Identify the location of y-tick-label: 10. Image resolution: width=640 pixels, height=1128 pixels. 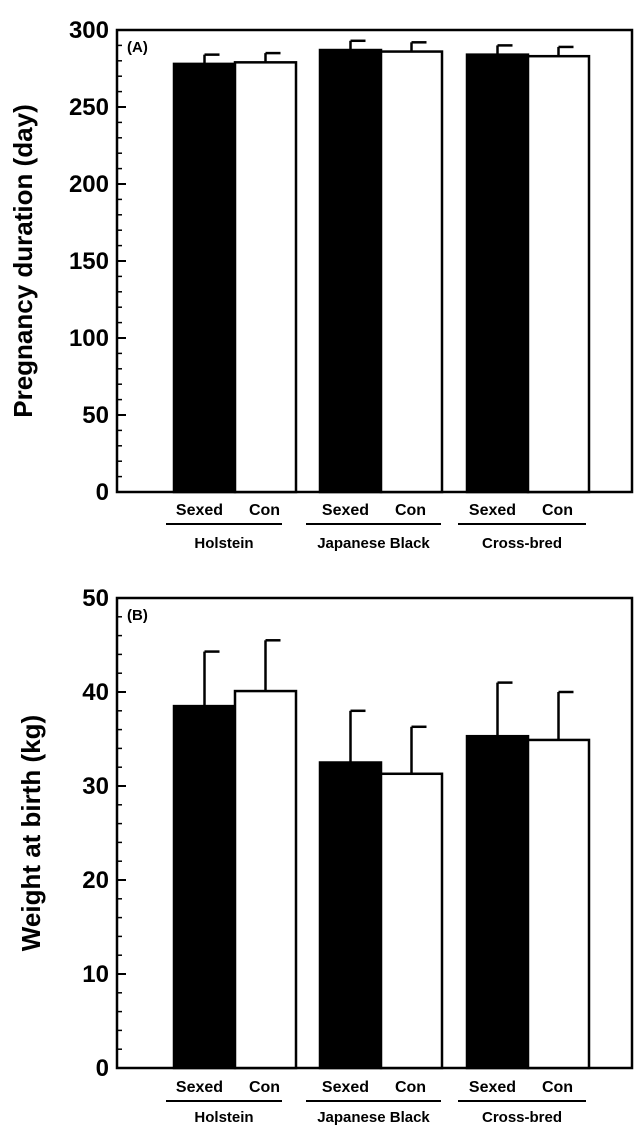
(95, 974).